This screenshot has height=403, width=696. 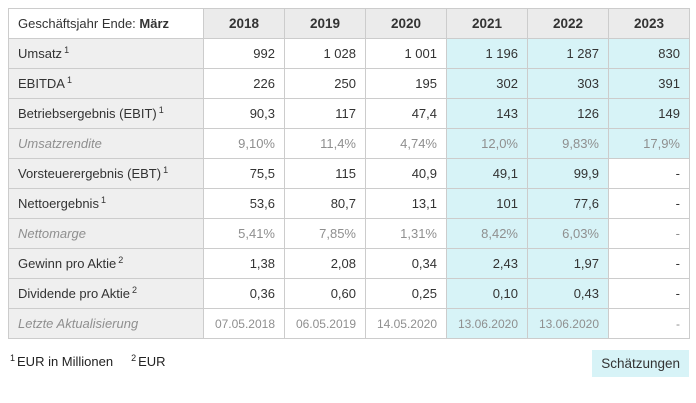 What do you see at coordinates (244, 143) in the screenshot?
I see `value-cell: 9,10%` at bounding box center [244, 143].